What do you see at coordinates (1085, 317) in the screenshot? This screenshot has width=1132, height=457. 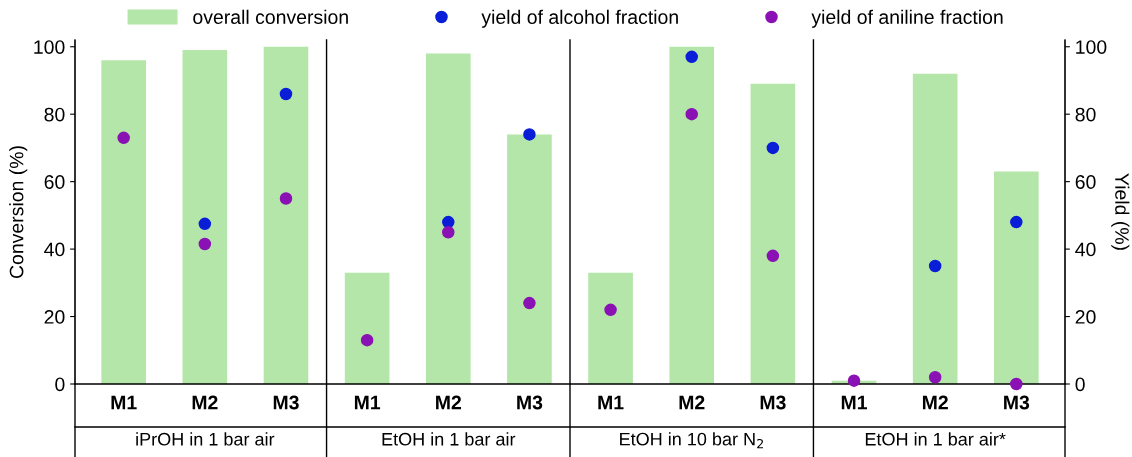 I see `y2-tick-label: 20` at bounding box center [1085, 317].